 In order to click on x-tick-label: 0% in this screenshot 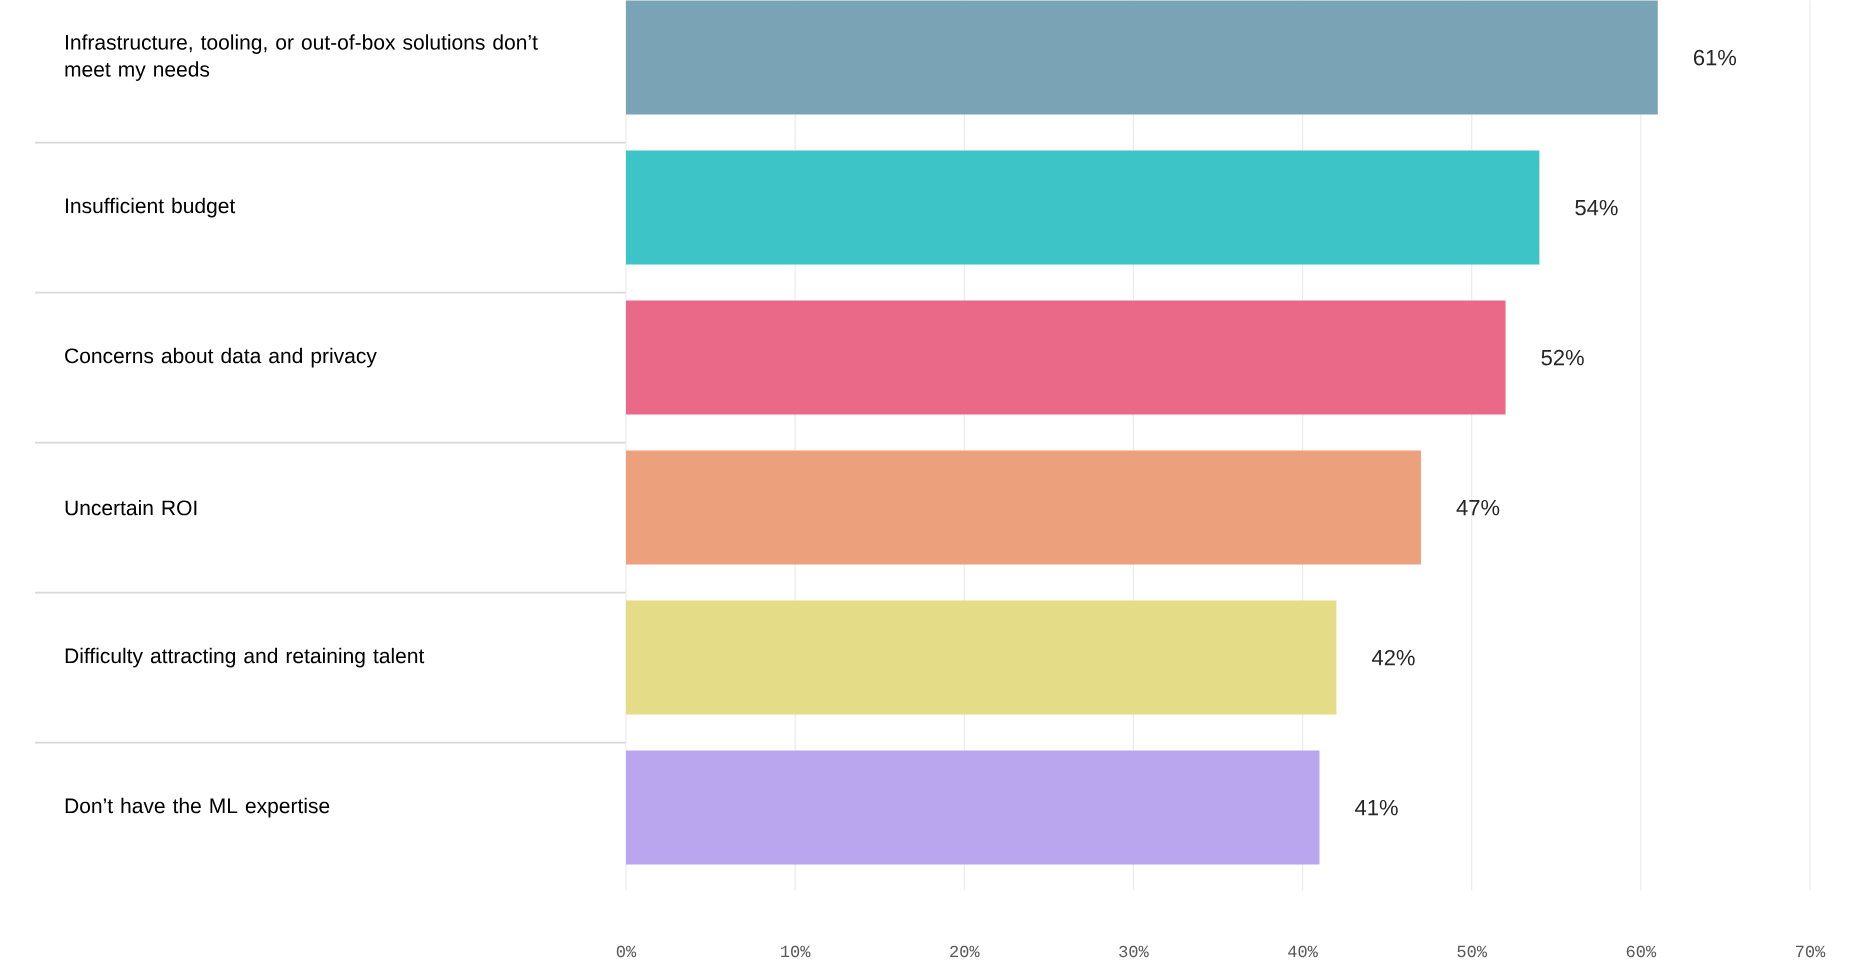, I will do `click(626, 951)`.